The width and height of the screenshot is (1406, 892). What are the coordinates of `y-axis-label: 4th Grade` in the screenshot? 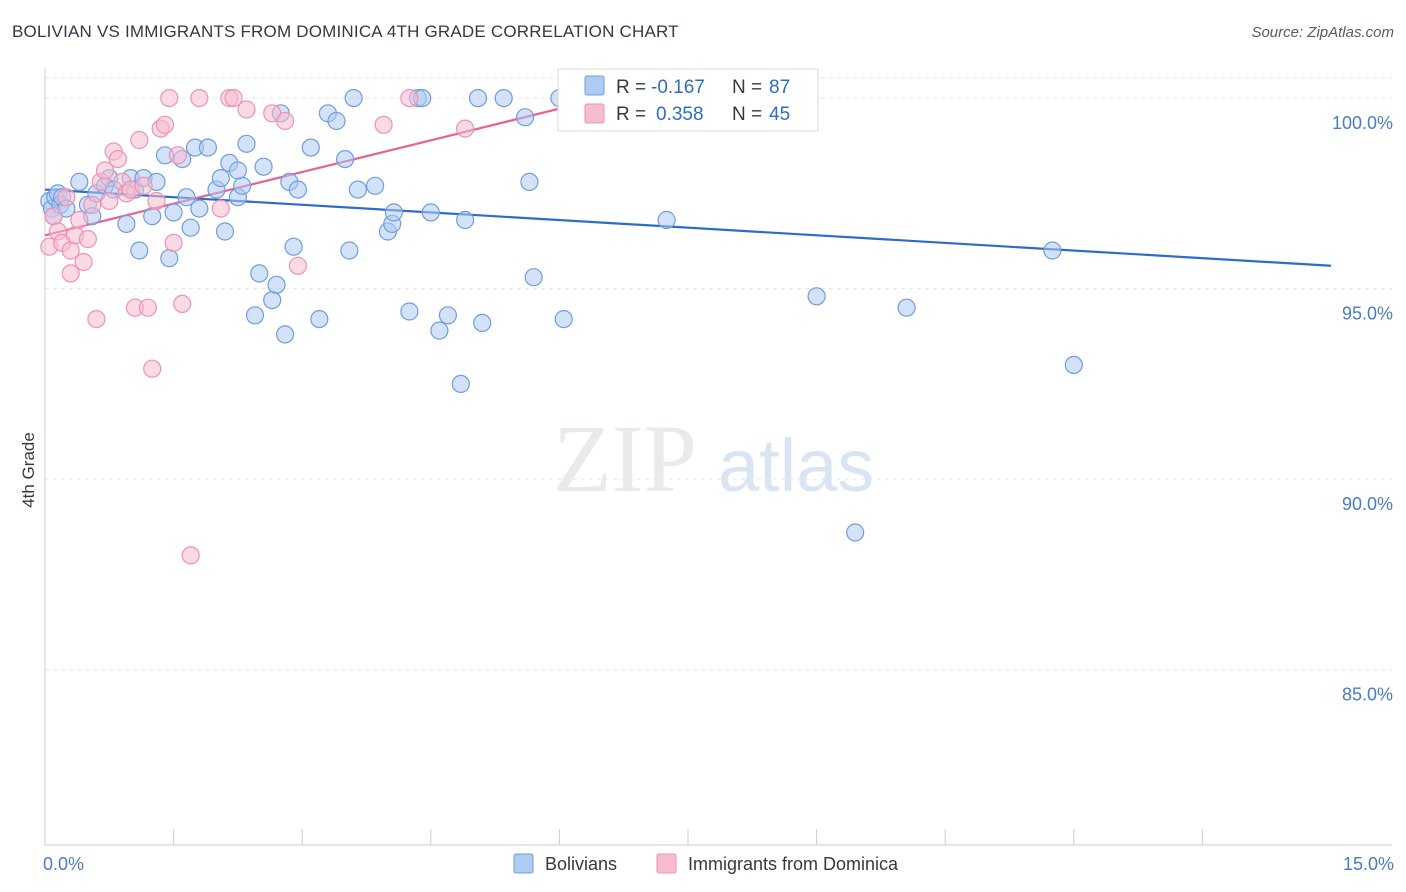 It's located at (28, 470).